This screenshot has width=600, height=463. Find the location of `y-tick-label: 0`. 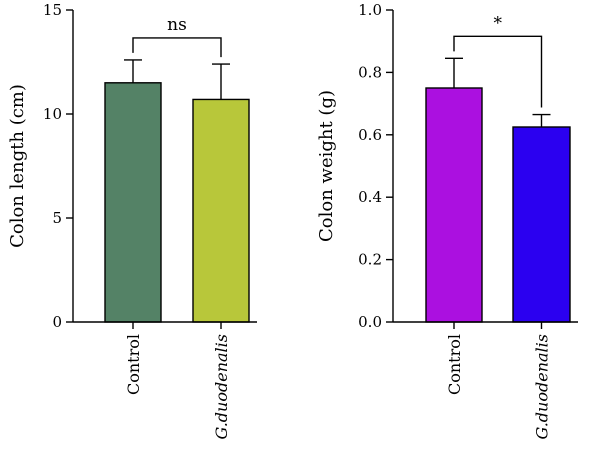

y-tick-label: 0 is located at coordinates (57, 322).